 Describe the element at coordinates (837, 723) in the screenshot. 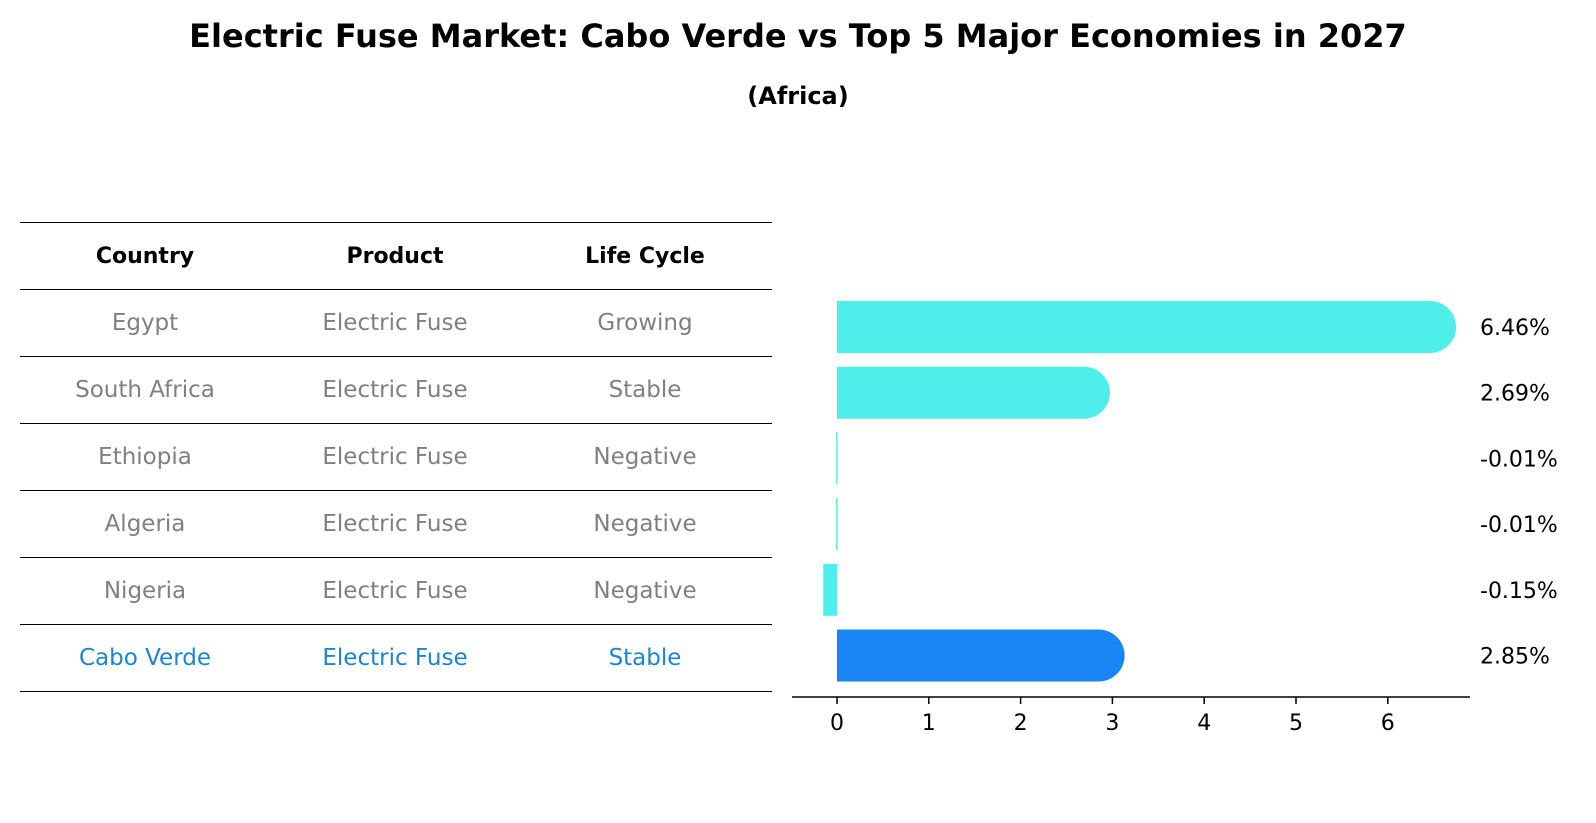

I see `x-tick-label: 0` at that location.